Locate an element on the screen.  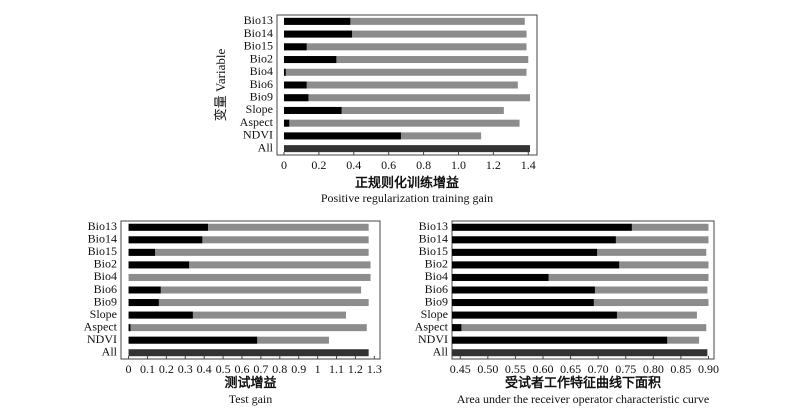
x-tick-label: 0.90 is located at coordinates (708, 369).